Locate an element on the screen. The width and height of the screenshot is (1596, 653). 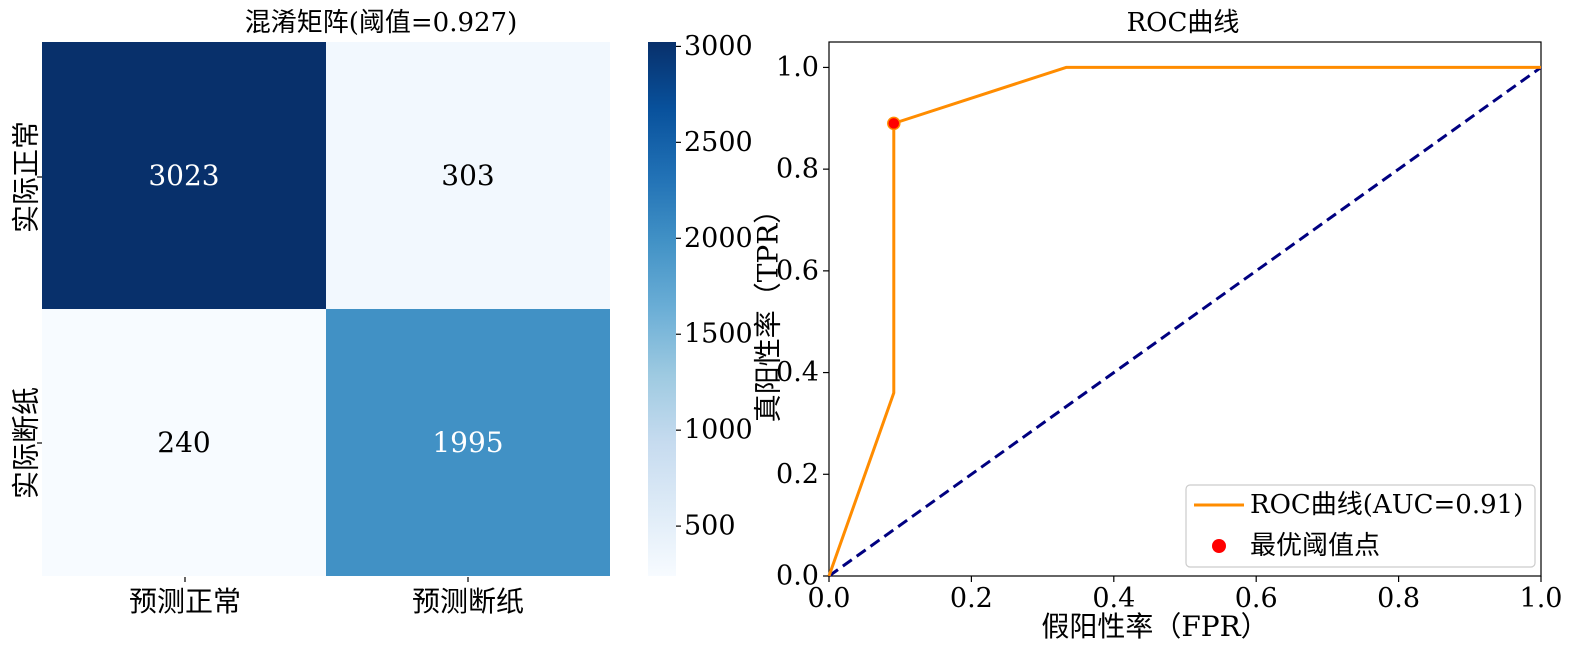
roc-points is located at coordinates (894, 123).